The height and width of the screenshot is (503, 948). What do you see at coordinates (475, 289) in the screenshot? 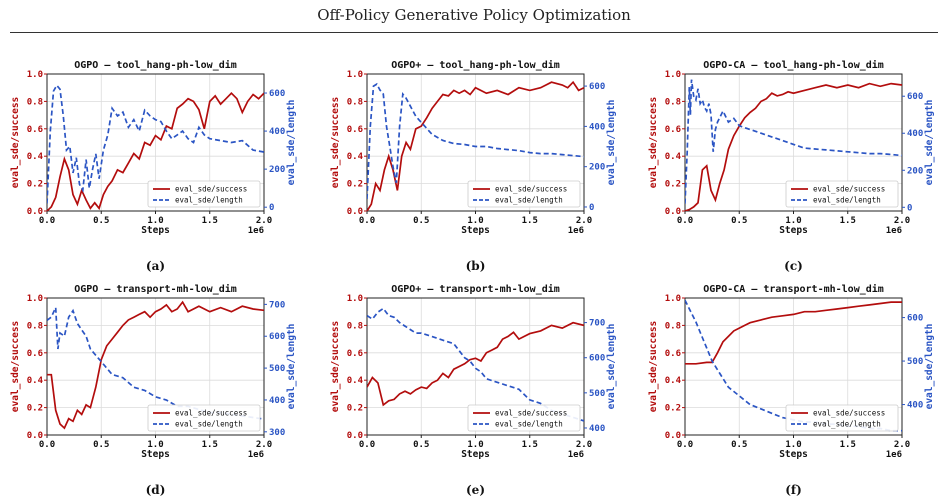
I see `chart-title: OGPO+ — transport-mh-low_dim` at bounding box center [475, 289].